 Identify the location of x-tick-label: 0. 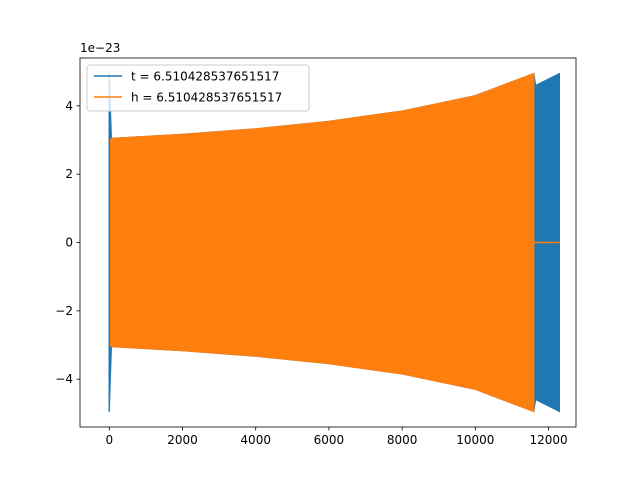
(109, 440).